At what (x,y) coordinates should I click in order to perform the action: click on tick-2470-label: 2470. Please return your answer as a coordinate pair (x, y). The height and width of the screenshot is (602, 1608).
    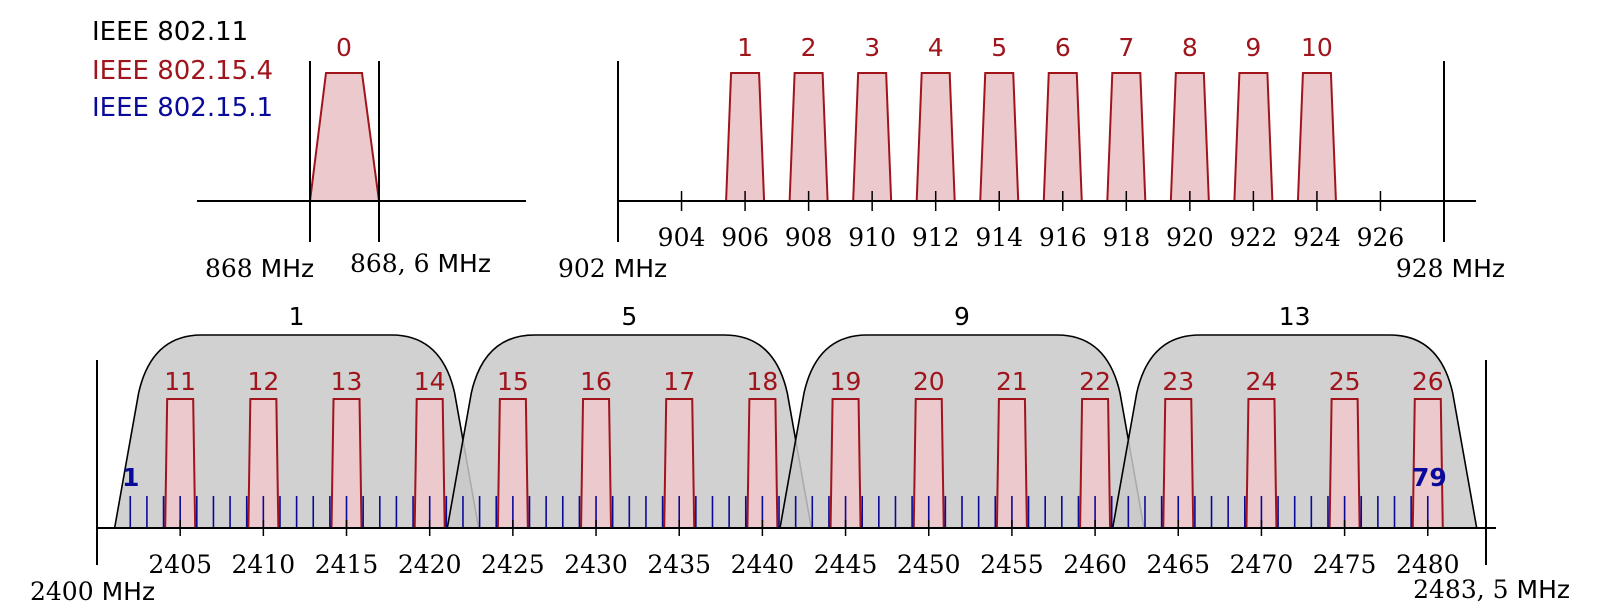
    Looking at the image, I should click on (1262, 564).